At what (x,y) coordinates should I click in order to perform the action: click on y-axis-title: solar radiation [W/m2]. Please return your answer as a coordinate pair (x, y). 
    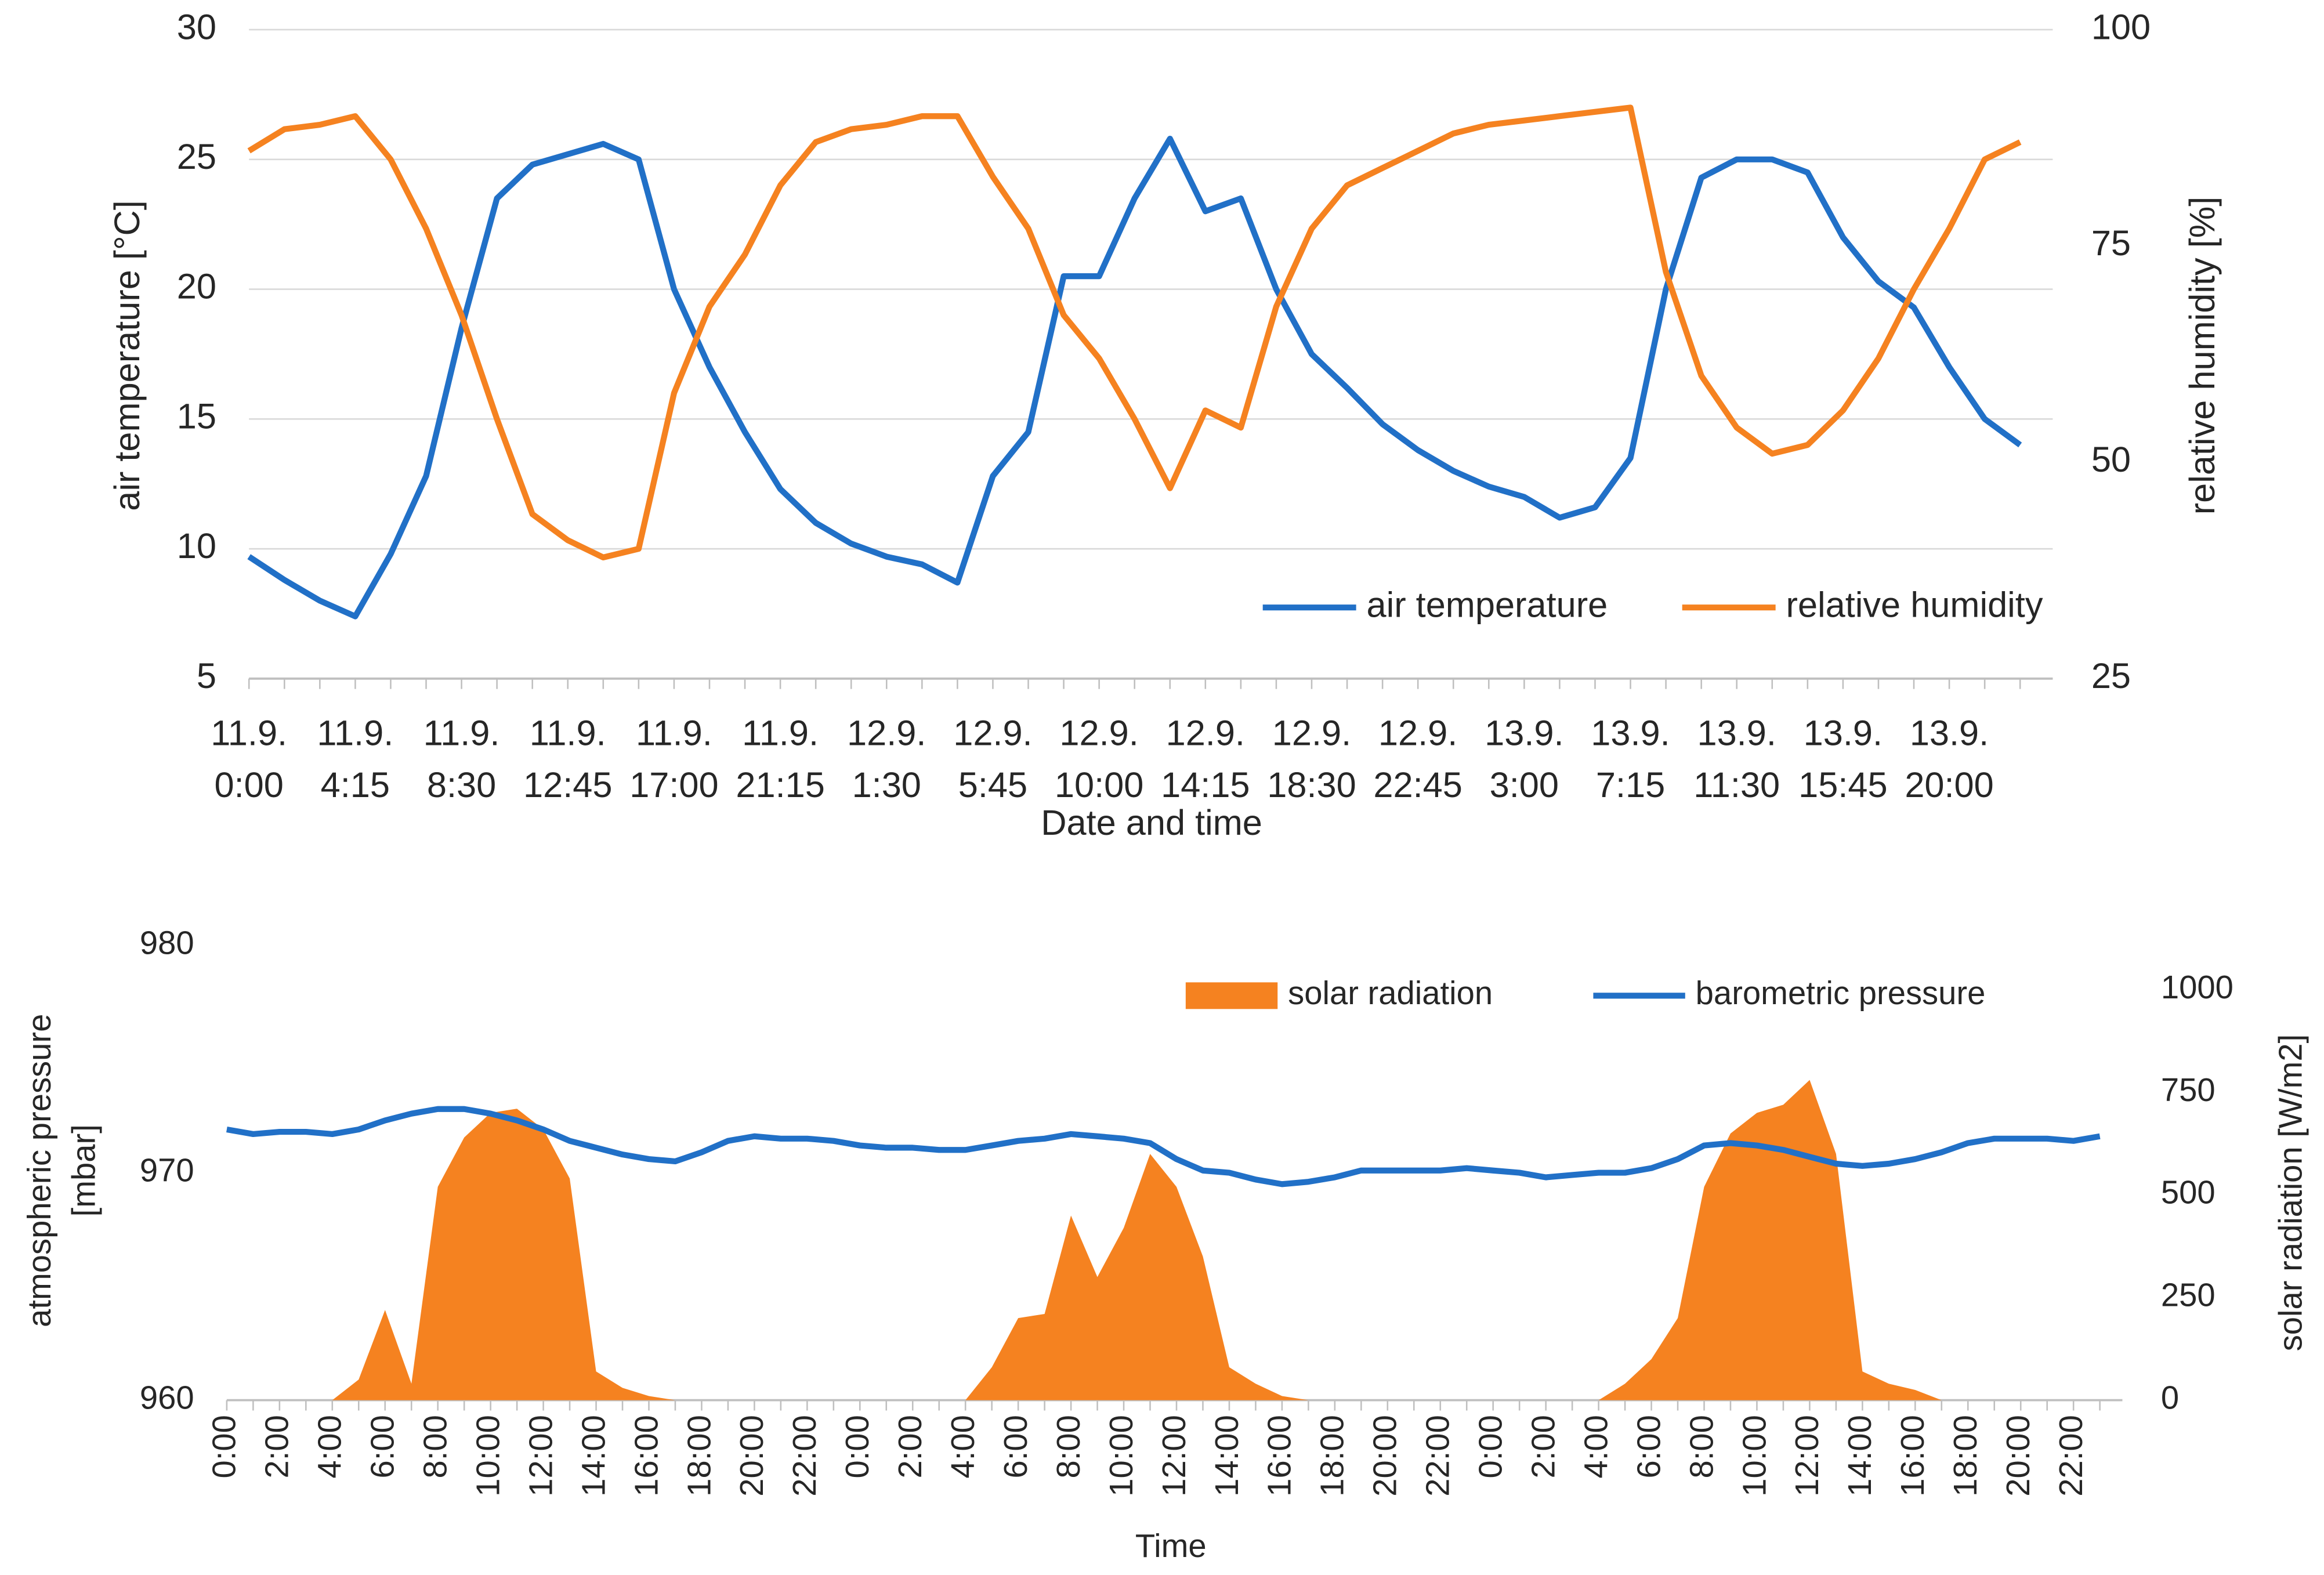
    Looking at the image, I should click on (2290, 1193).